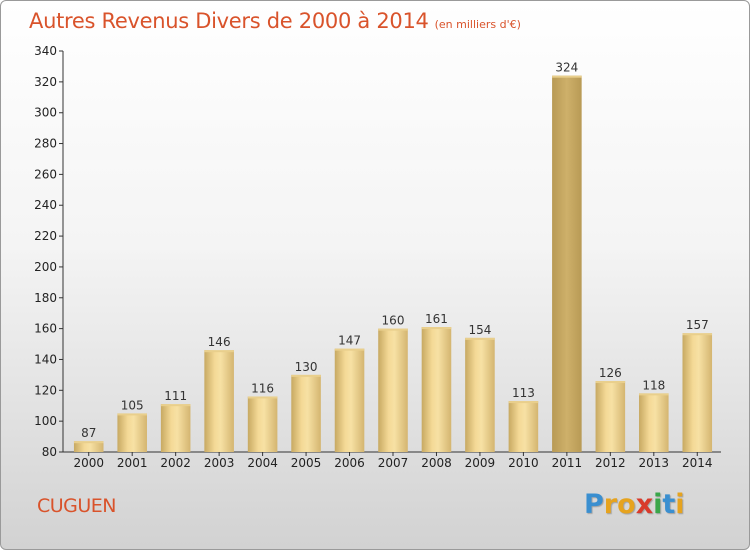  I want to click on y-tick-label: 260, so click(45, 174).